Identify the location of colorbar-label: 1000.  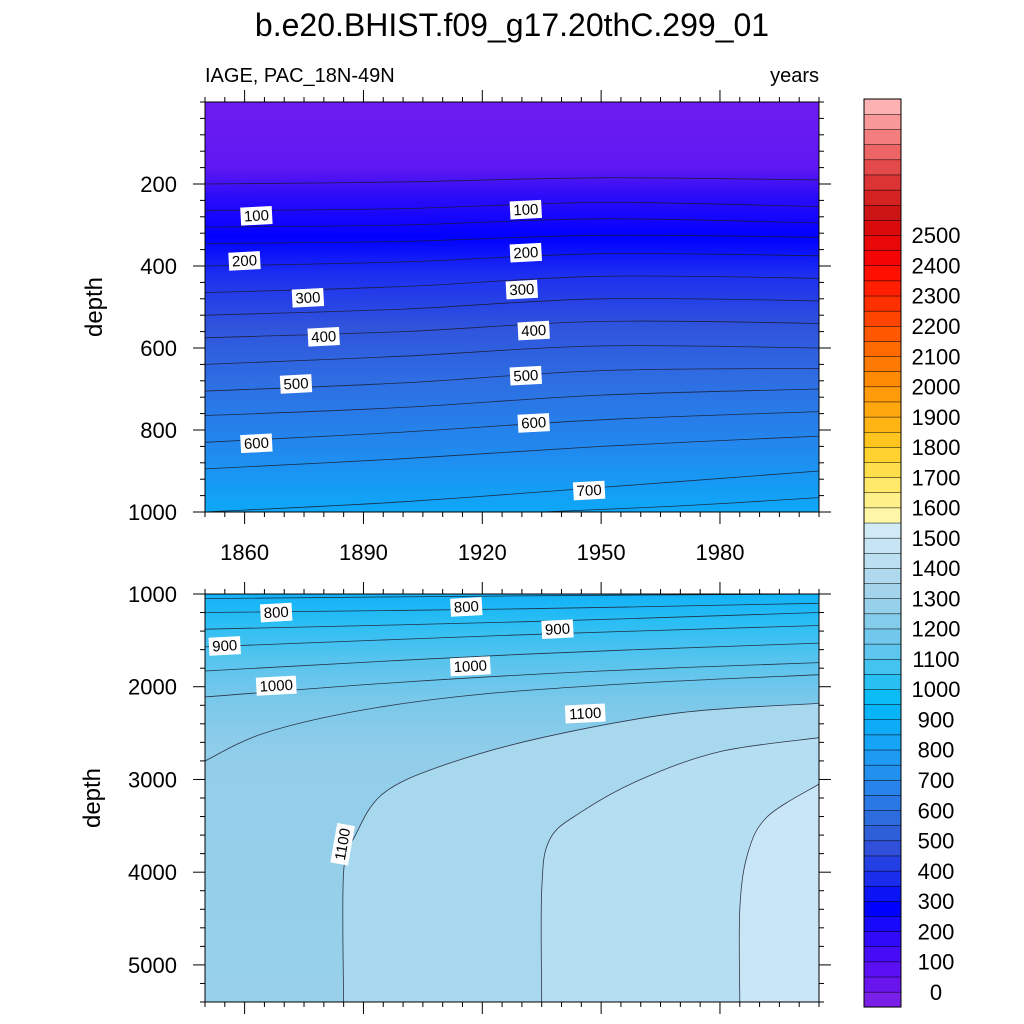
(936, 689).